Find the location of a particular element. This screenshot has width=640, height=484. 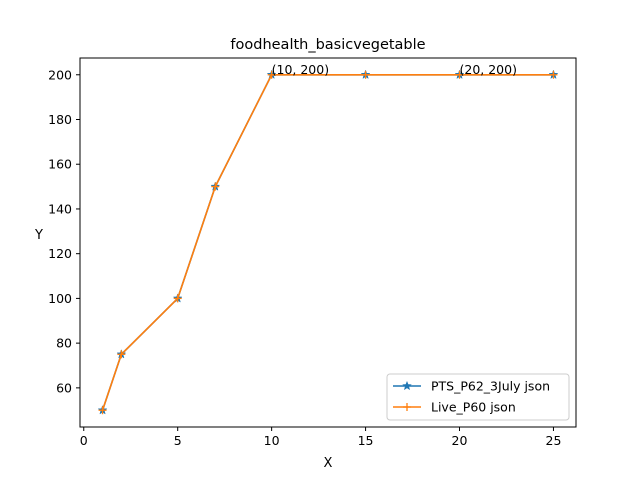

legend: PTS_P62_3July json Live_P60 json is located at coordinates (478, 397).